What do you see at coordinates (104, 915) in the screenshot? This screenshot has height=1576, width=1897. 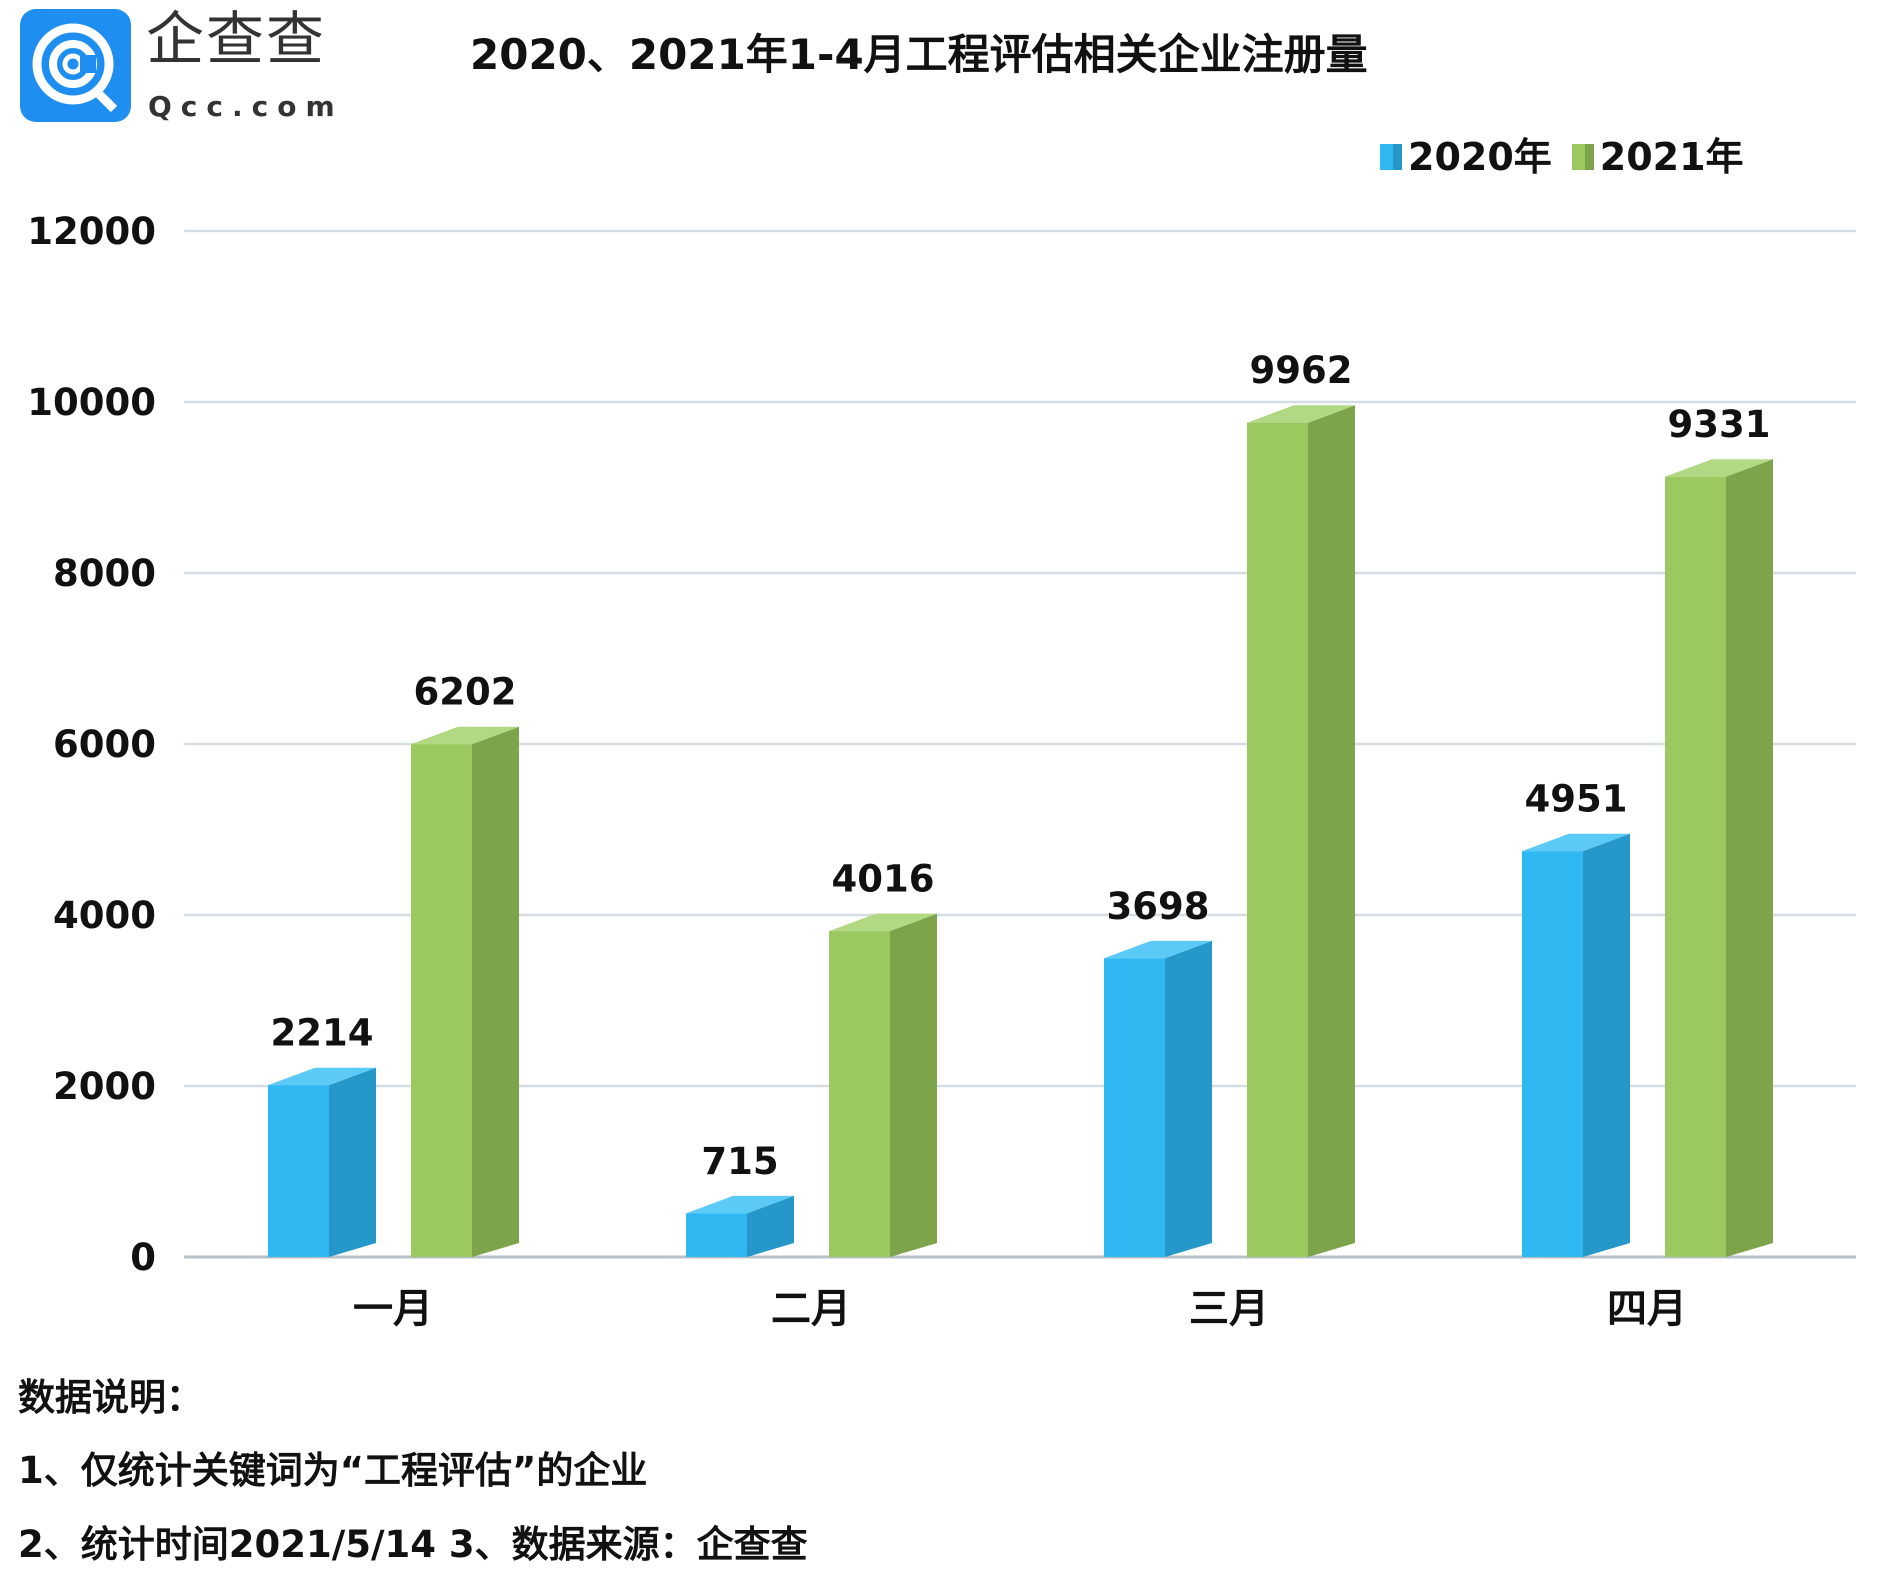 I see `y-tick-label: 4000` at bounding box center [104, 915].